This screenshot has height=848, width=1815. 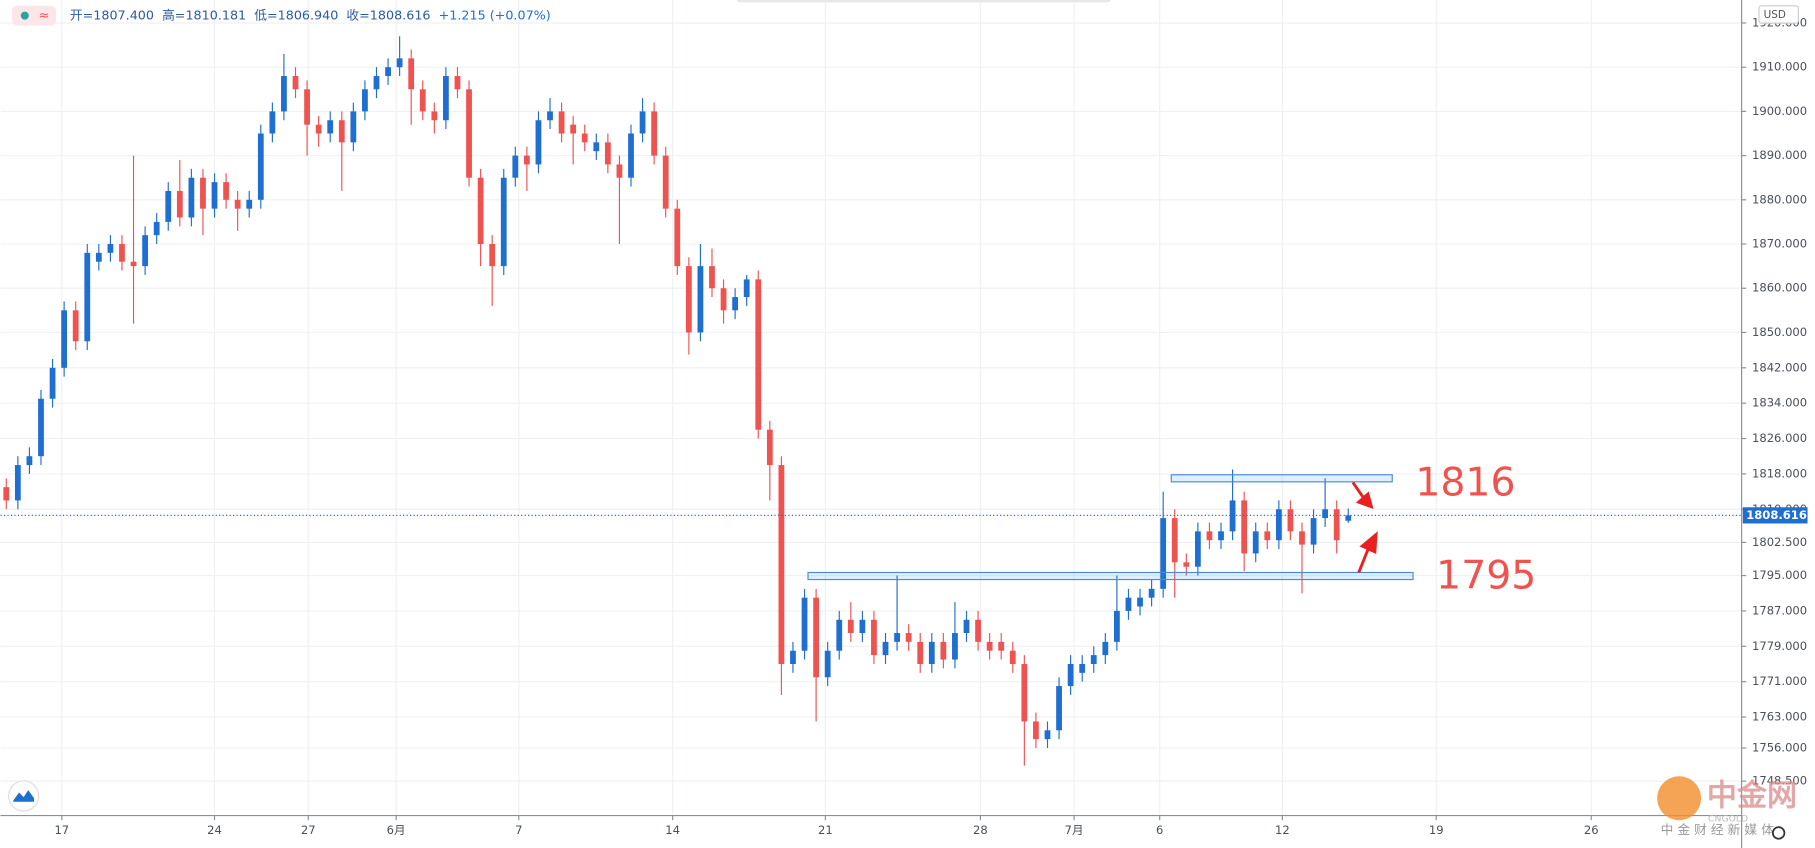 I want to click on x-tick-label: 7, so click(x=518, y=830).